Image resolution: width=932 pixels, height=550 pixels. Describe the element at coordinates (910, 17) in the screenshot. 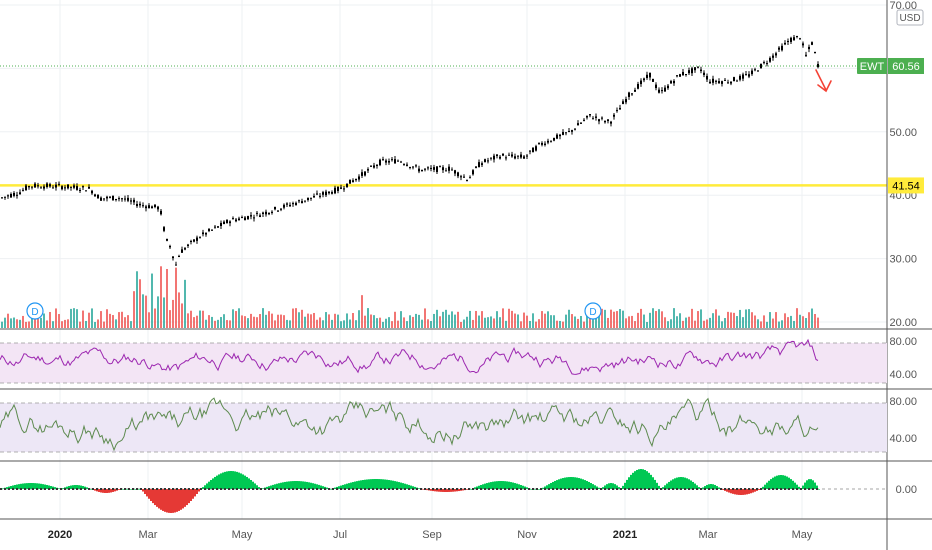

I see `currency-badge: USD` at that location.